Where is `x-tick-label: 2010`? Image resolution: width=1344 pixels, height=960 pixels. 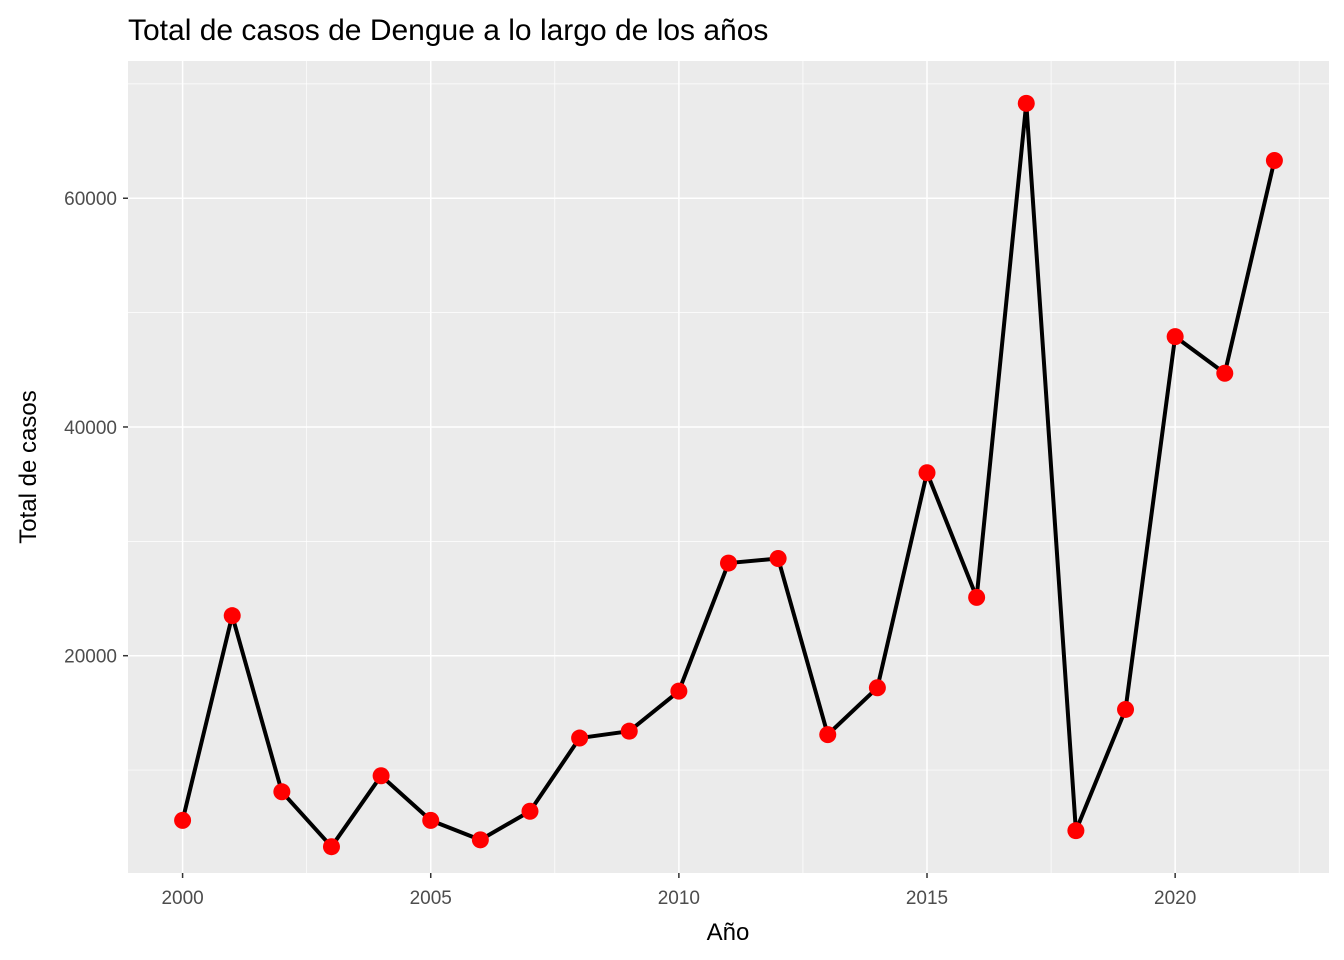 x-tick-label: 2010 is located at coordinates (679, 898).